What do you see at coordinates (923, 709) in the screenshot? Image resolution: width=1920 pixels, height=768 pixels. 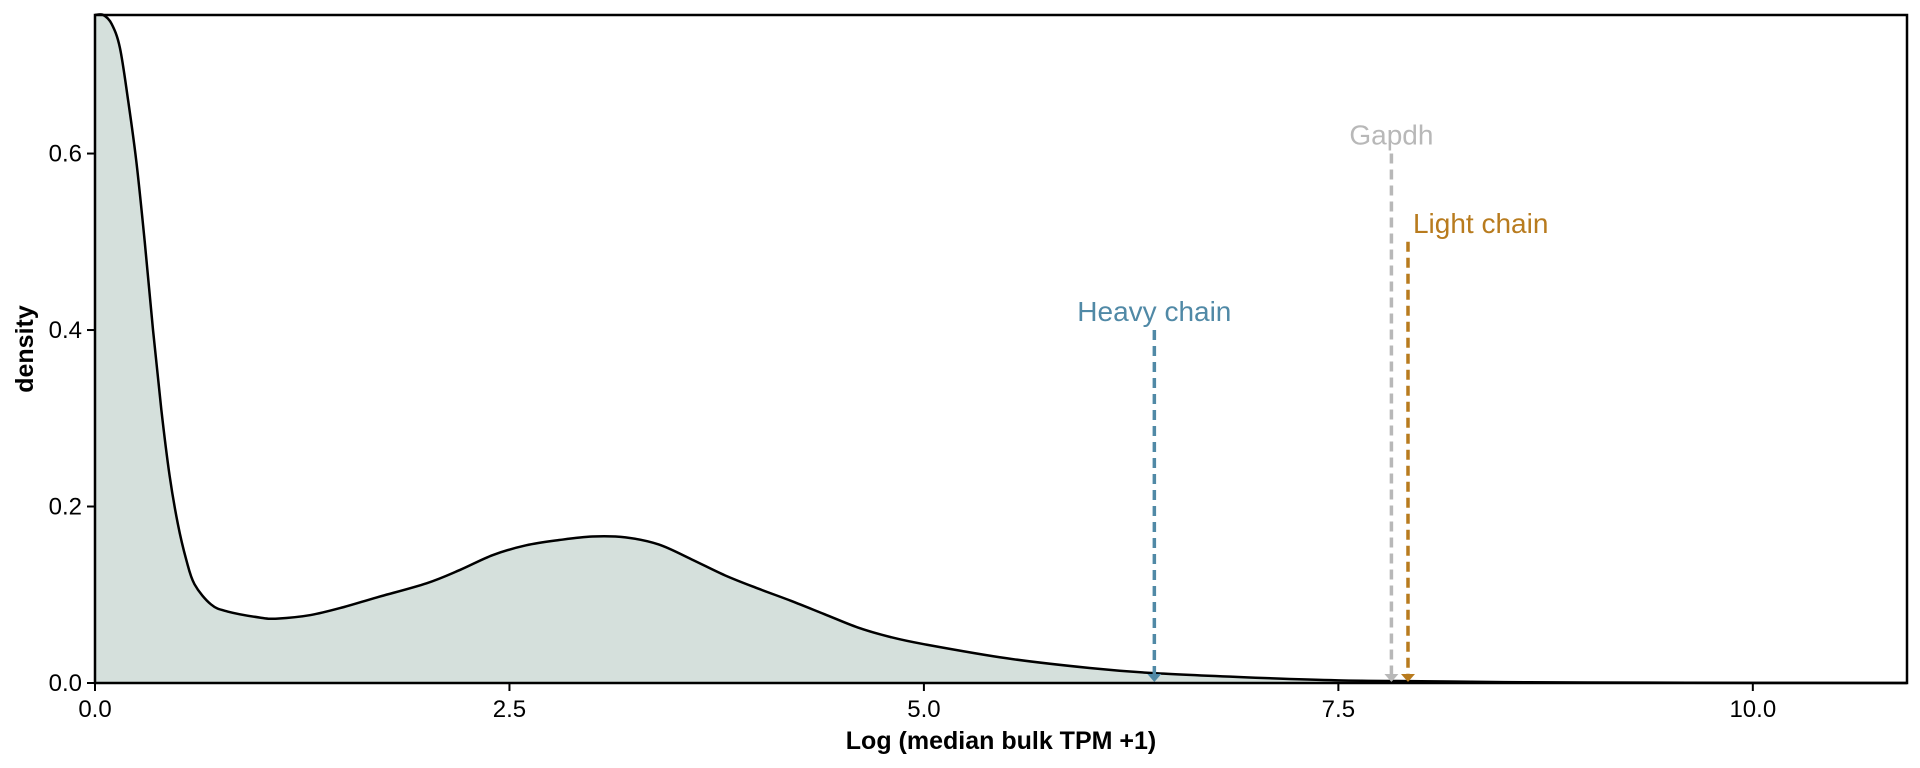 I see `x-tick-label: 5.0` at bounding box center [923, 709].